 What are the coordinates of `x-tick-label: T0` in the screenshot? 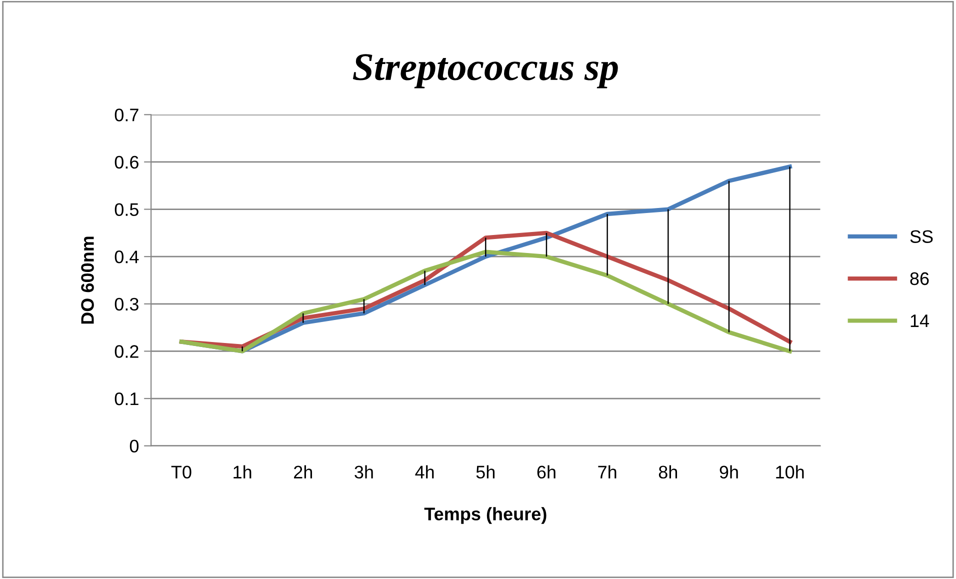 It's located at (181, 472).